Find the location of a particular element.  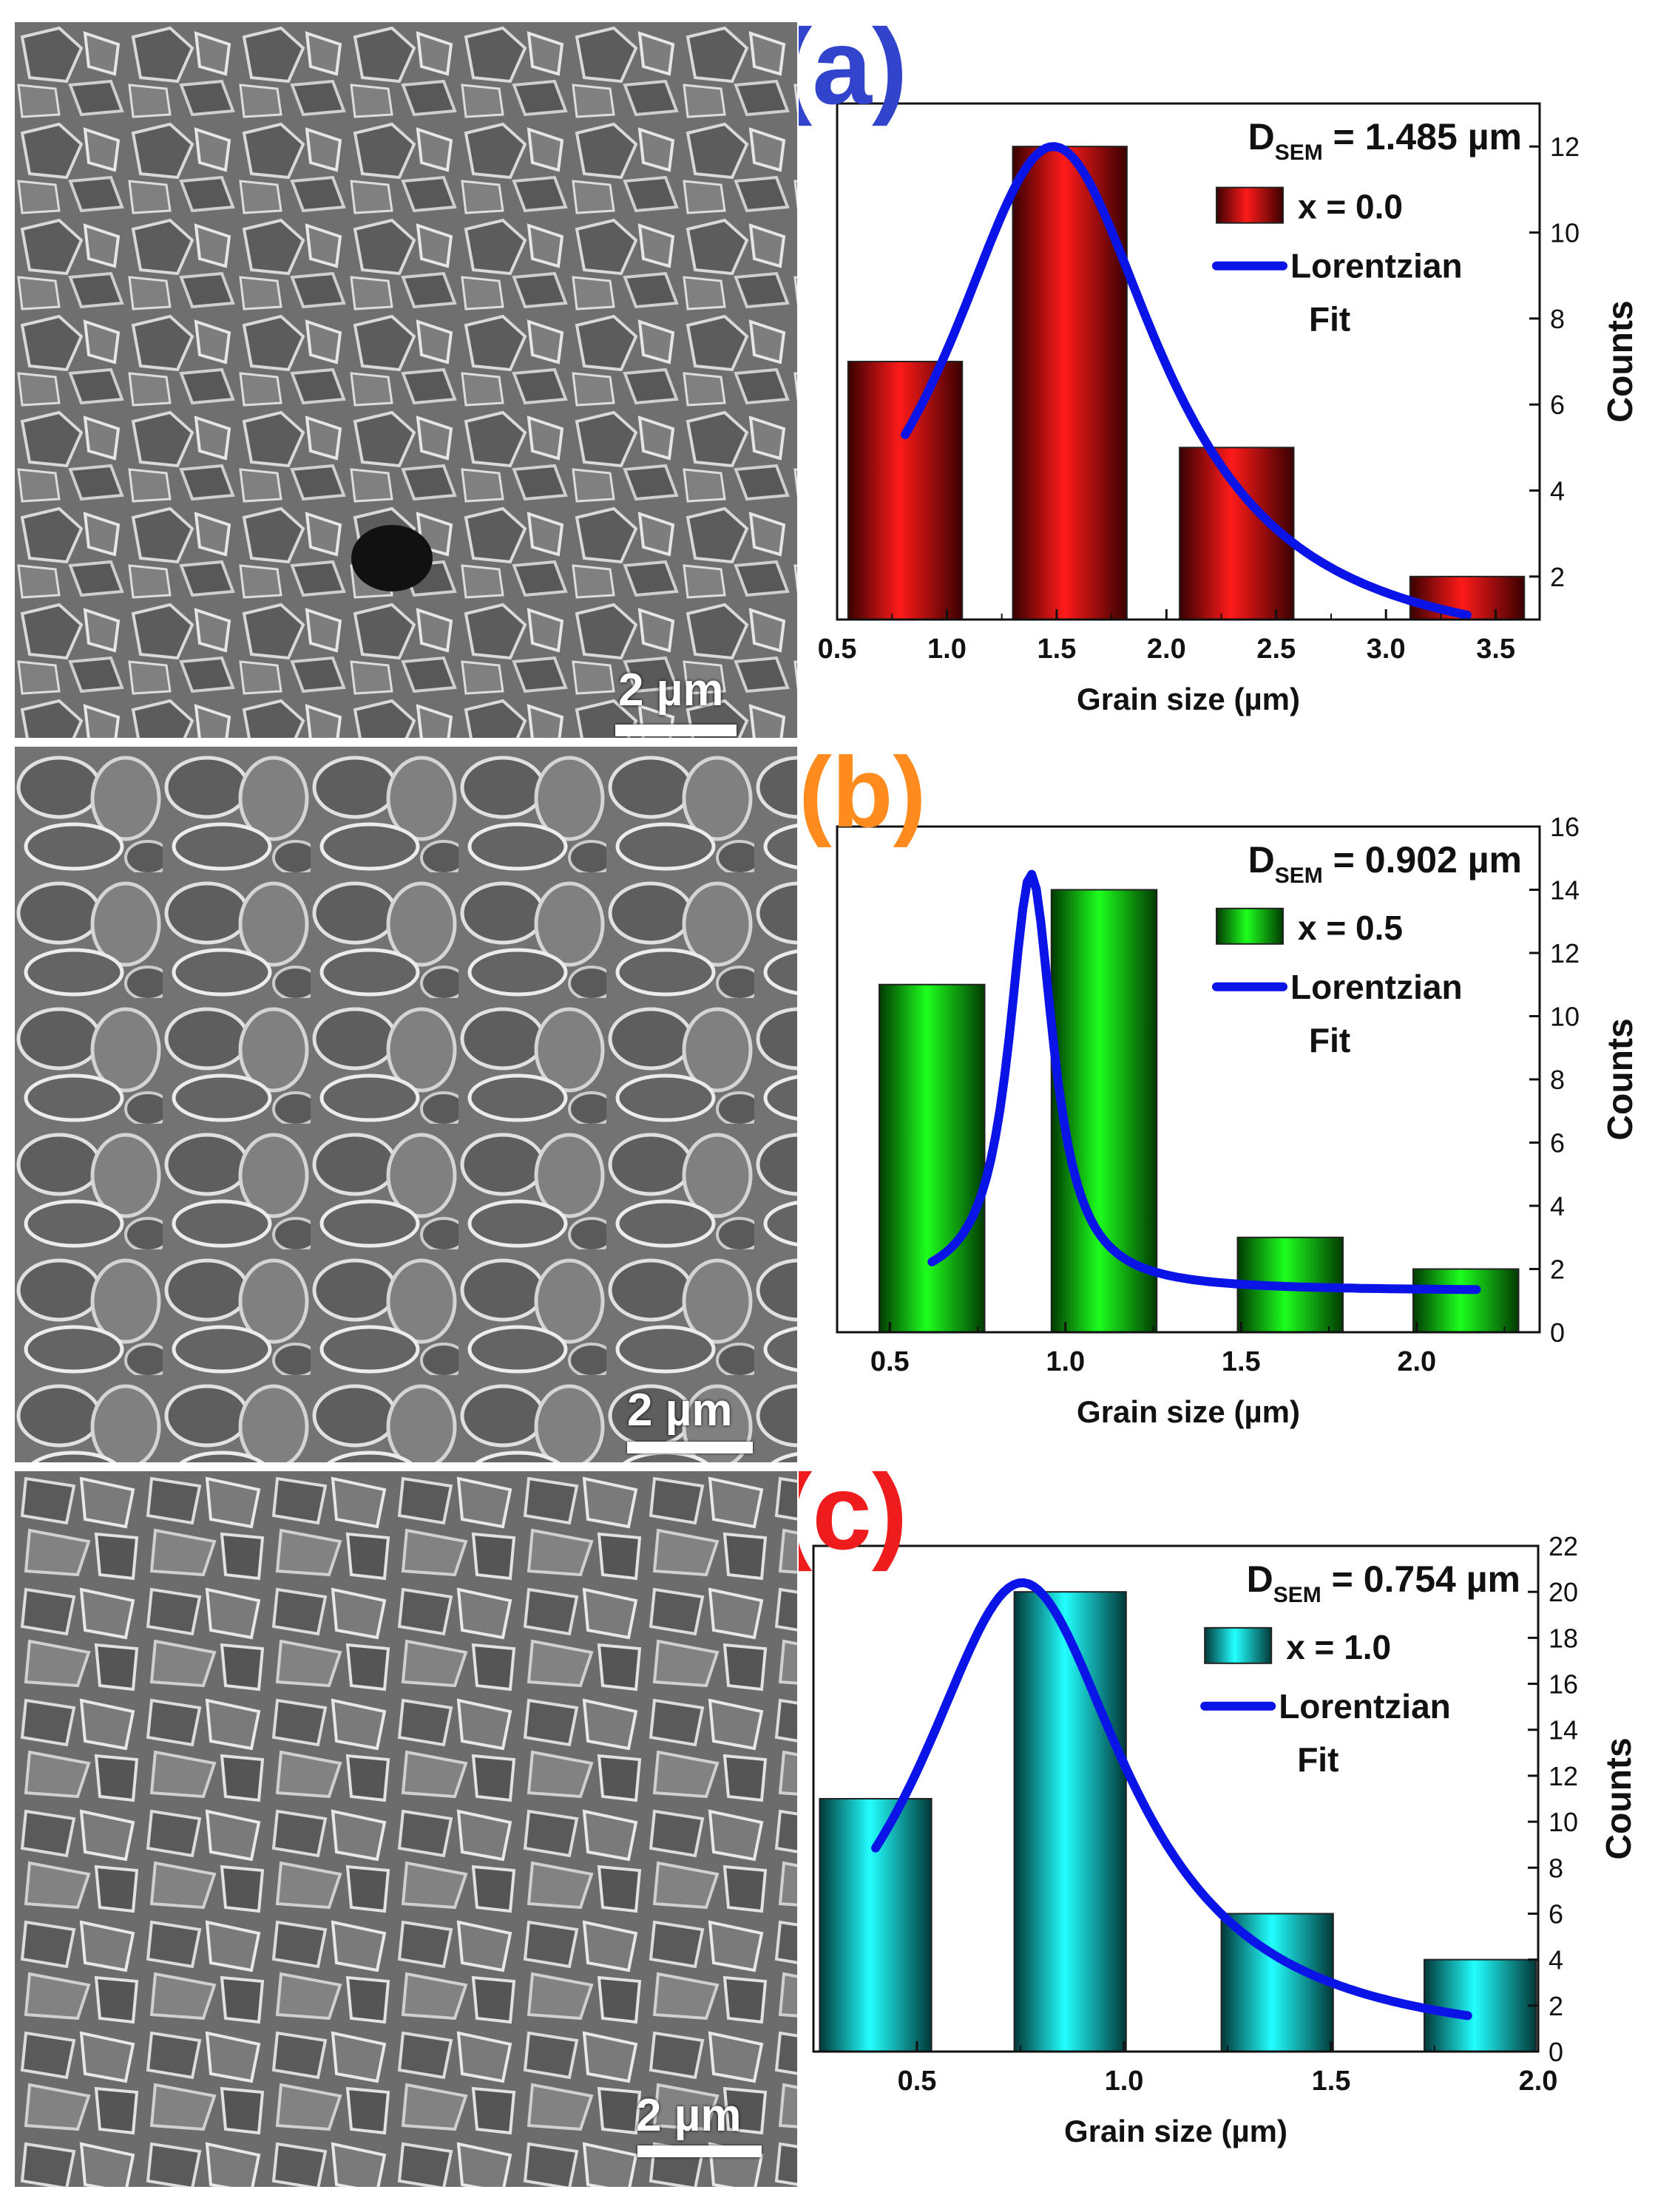

legend-sample-label: x = 0.5 is located at coordinates (1350, 928).